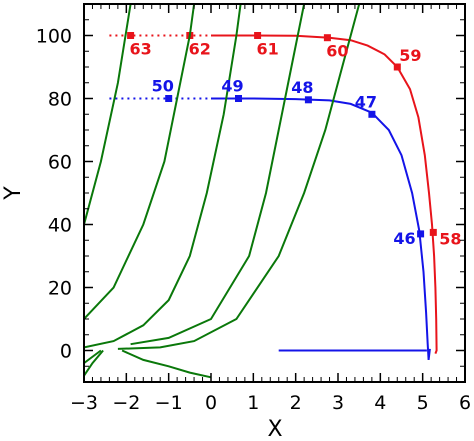 The width and height of the screenshot is (474, 441). Describe the element at coordinates (296, 403) in the screenshot. I see `x-tick-label: 2` at that location.